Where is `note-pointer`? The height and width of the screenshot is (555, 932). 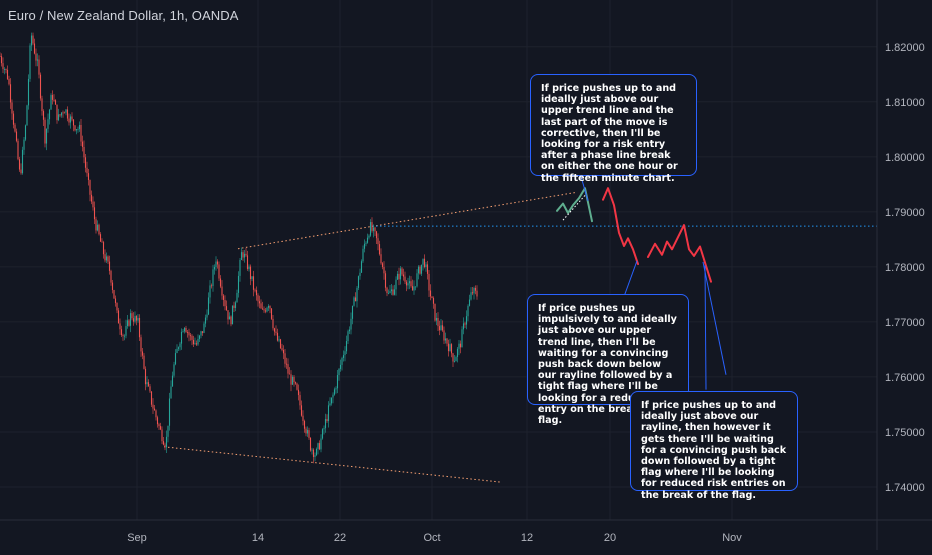 note-pointer is located at coordinates (705, 327).